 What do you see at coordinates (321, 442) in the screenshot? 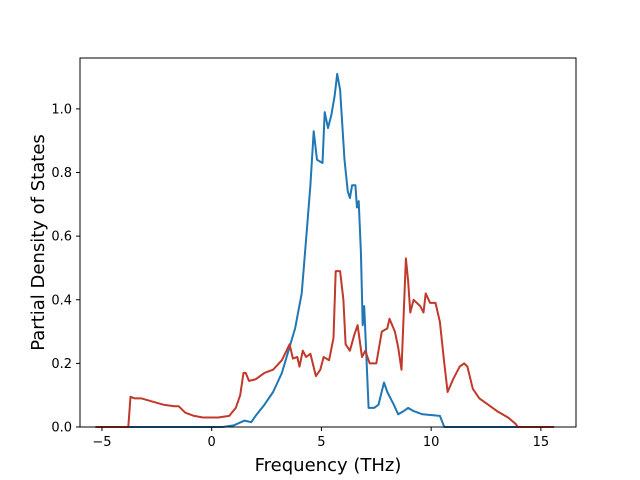
I see `x-tick-label: 5` at bounding box center [321, 442].